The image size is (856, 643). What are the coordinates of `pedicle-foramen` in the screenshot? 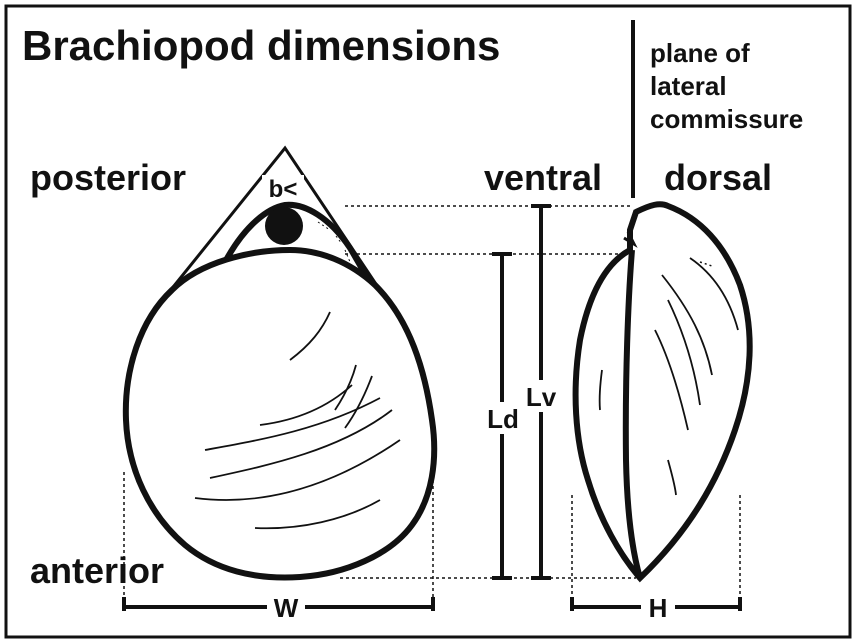 It's located at (284, 226).